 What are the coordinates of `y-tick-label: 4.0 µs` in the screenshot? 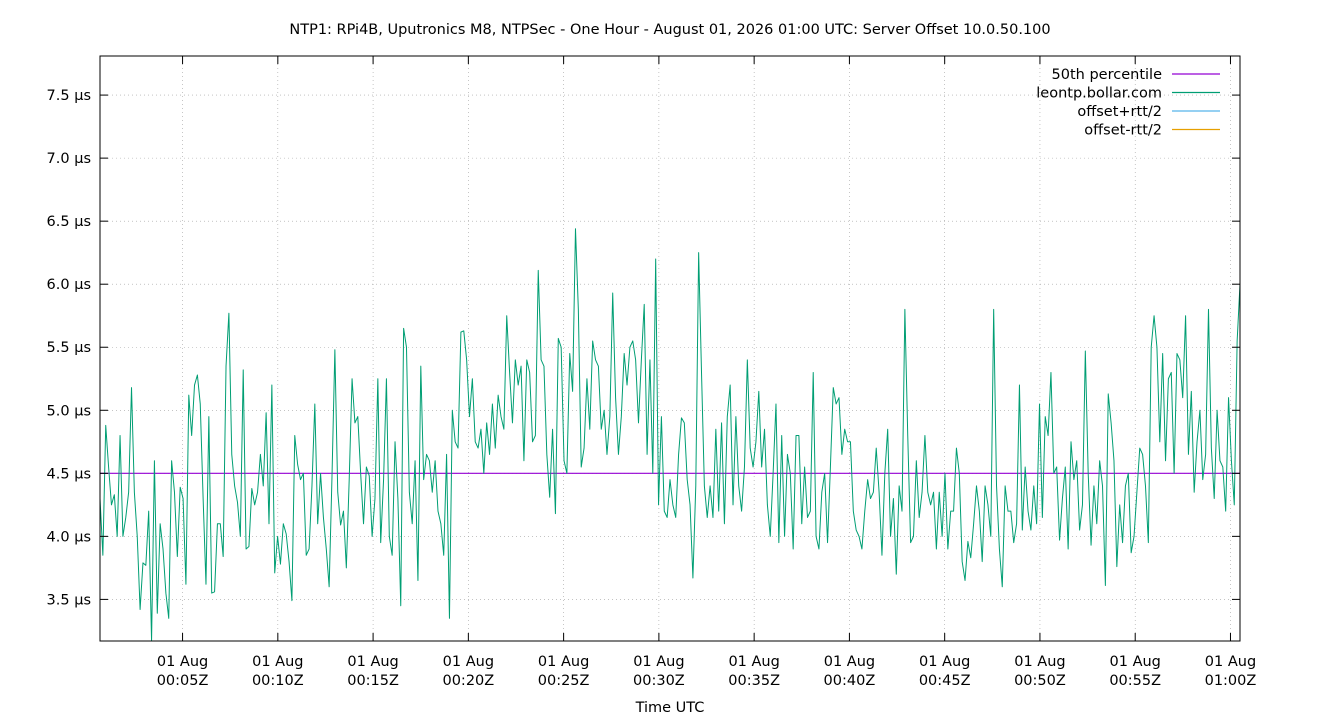 It's located at (69, 537).